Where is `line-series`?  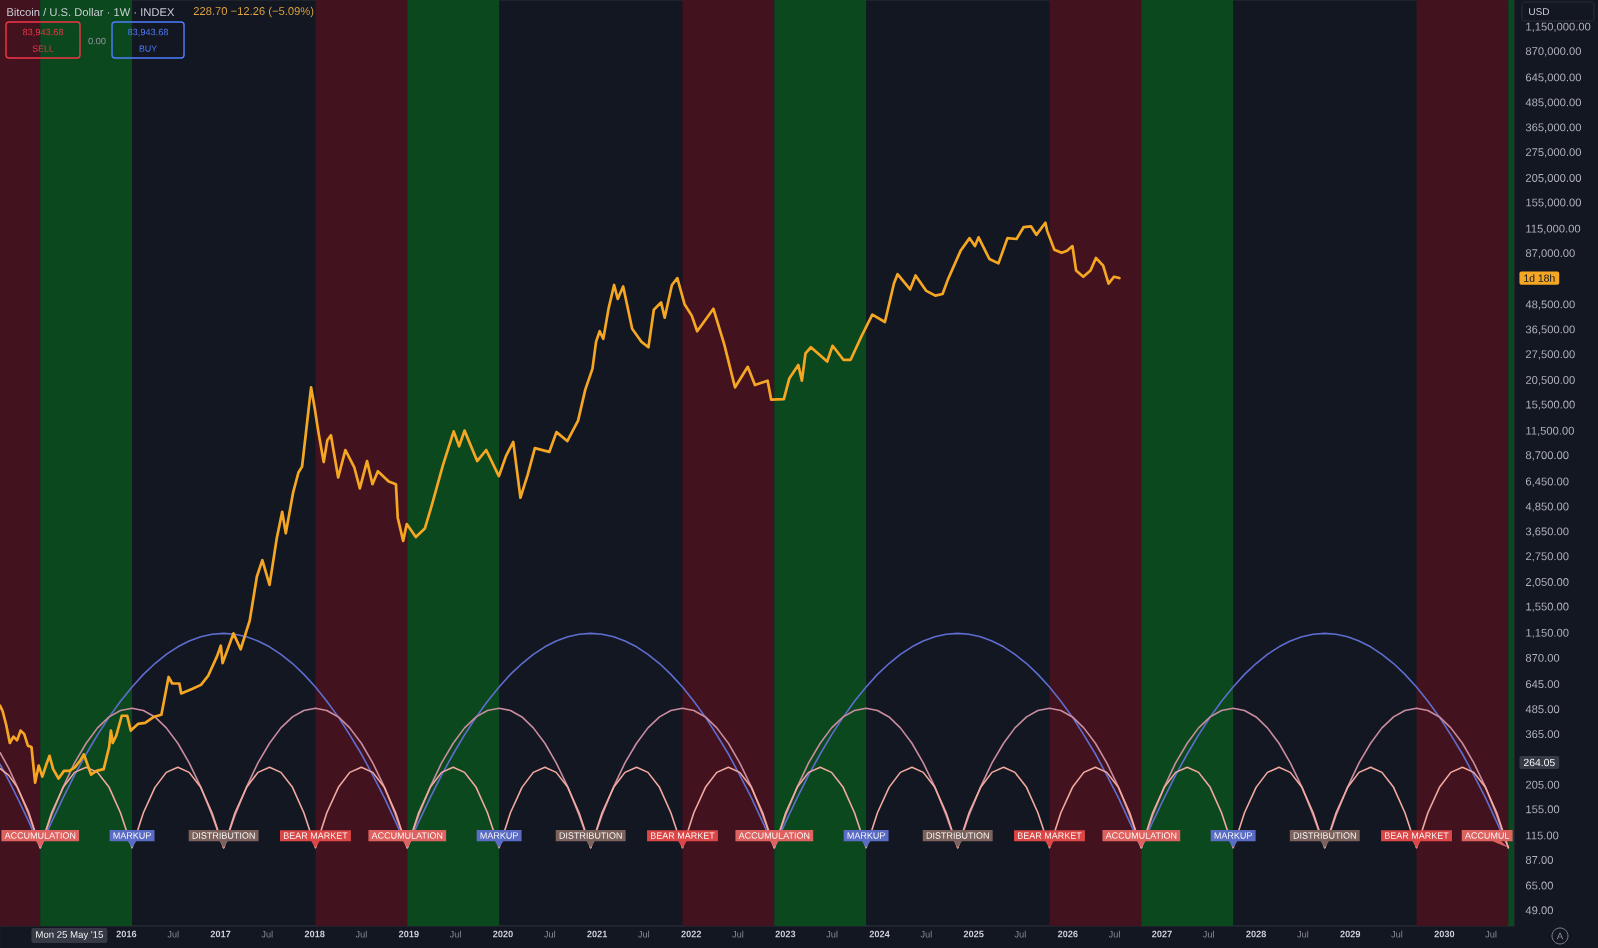 line-series is located at coordinates (755, 807).